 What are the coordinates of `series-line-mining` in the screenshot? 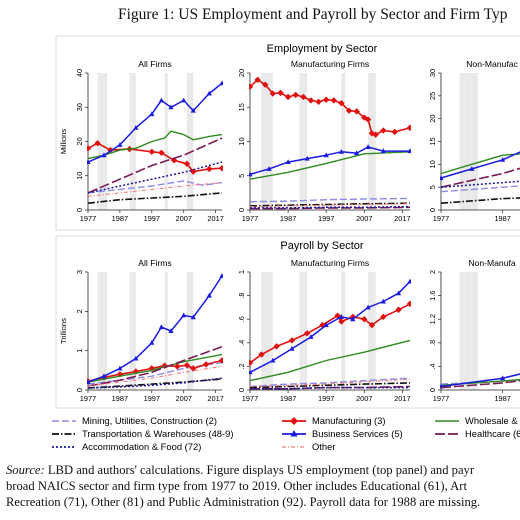 It's located at (330, 382).